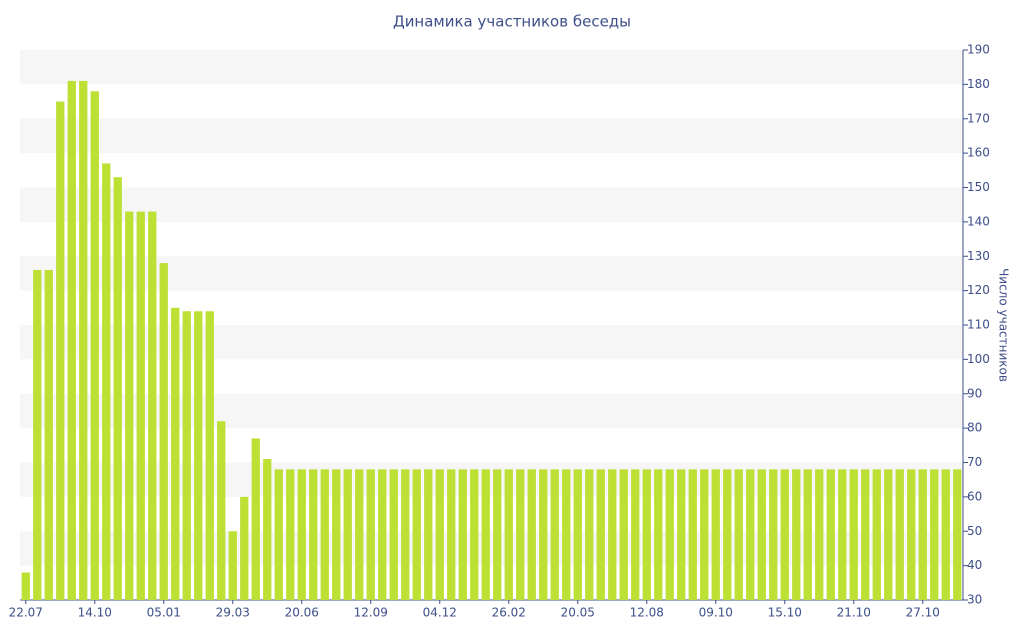 This screenshot has width=1024, height=644. What do you see at coordinates (974, 565) in the screenshot?
I see `y-tick-label: 40` at bounding box center [974, 565].